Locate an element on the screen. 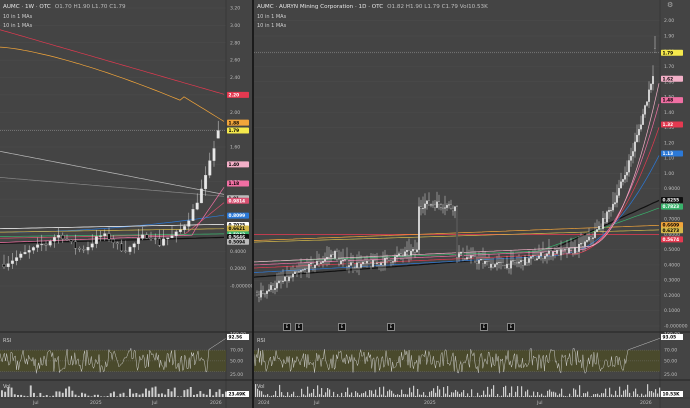 This screenshot has width=690, height=408. price-axis-label: 2.00 is located at coordinates (669, 21).